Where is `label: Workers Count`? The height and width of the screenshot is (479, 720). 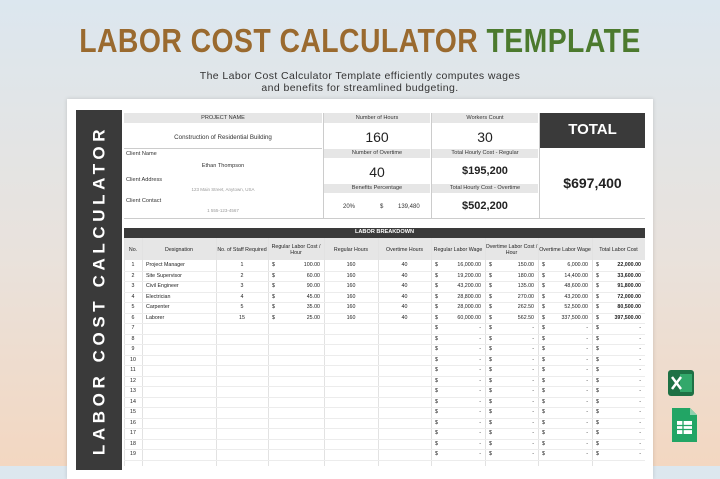 label: Workers Count is located at coordinates (485, 118).